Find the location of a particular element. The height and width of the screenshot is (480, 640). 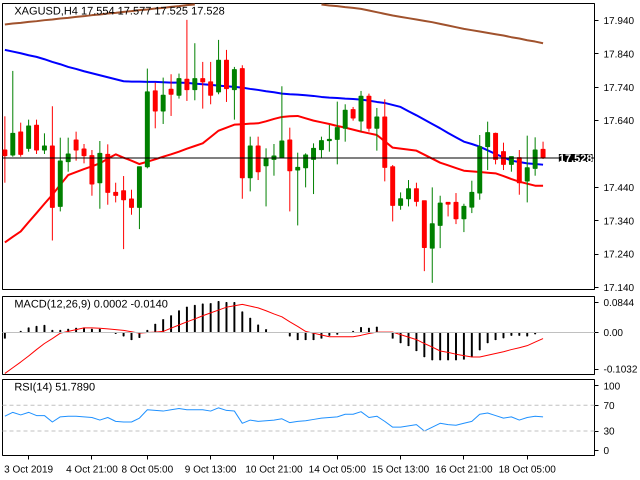

y-tick-label: 0.0844 is located at coordinates (619, 303).